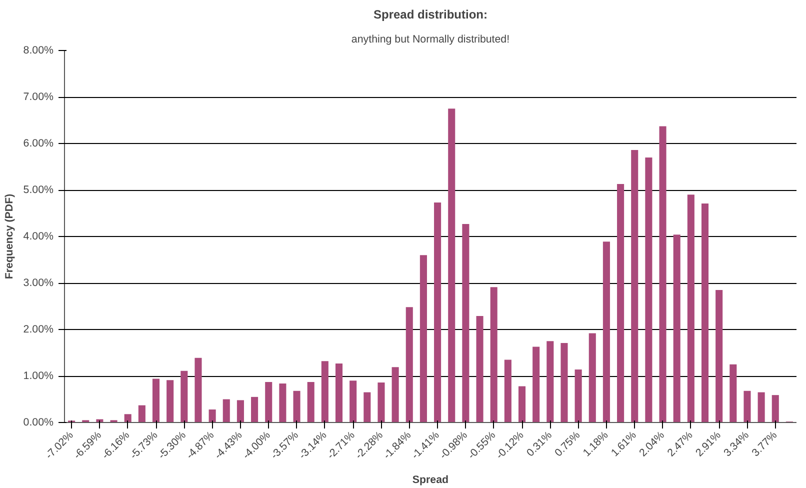 This screenshot has height=488, width=806. Describe the element at coordinates (38, 144) in the screenshot. I see `y-tick-label: 6.00%` at that location.